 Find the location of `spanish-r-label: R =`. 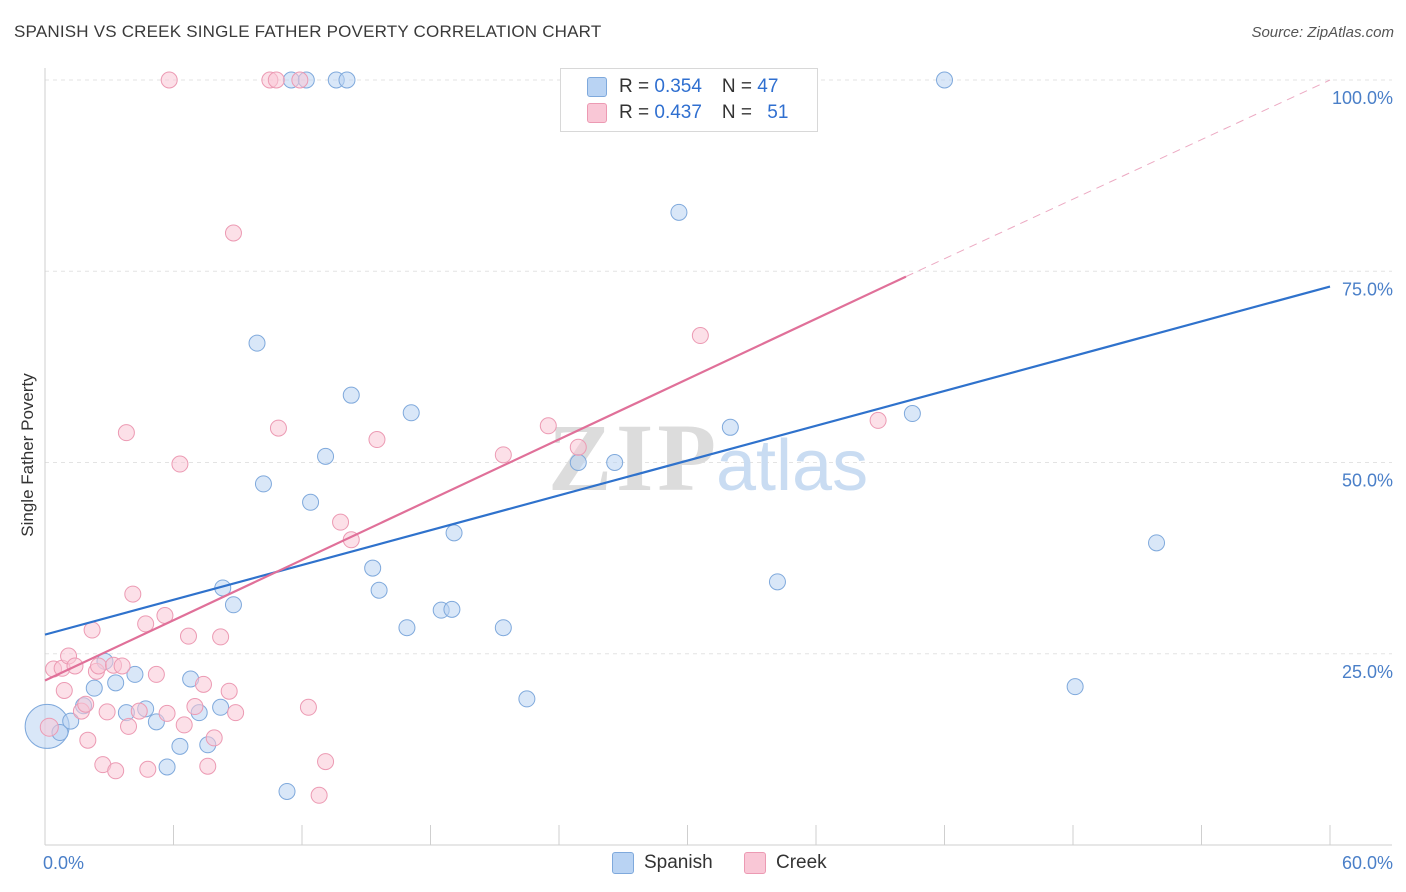

spanish-r-label: R = is located at coordinates (637, 86).